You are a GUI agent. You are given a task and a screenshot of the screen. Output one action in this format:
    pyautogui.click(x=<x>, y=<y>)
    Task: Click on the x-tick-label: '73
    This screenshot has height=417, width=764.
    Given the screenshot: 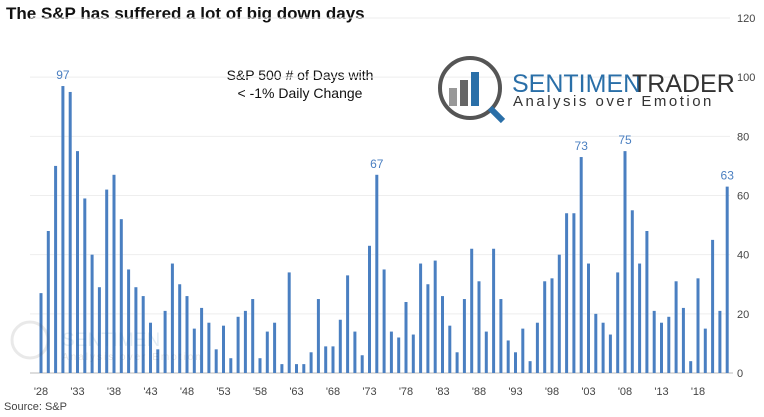 What is the action you would take?
    pyautogui.click(x=369, y=392)
    